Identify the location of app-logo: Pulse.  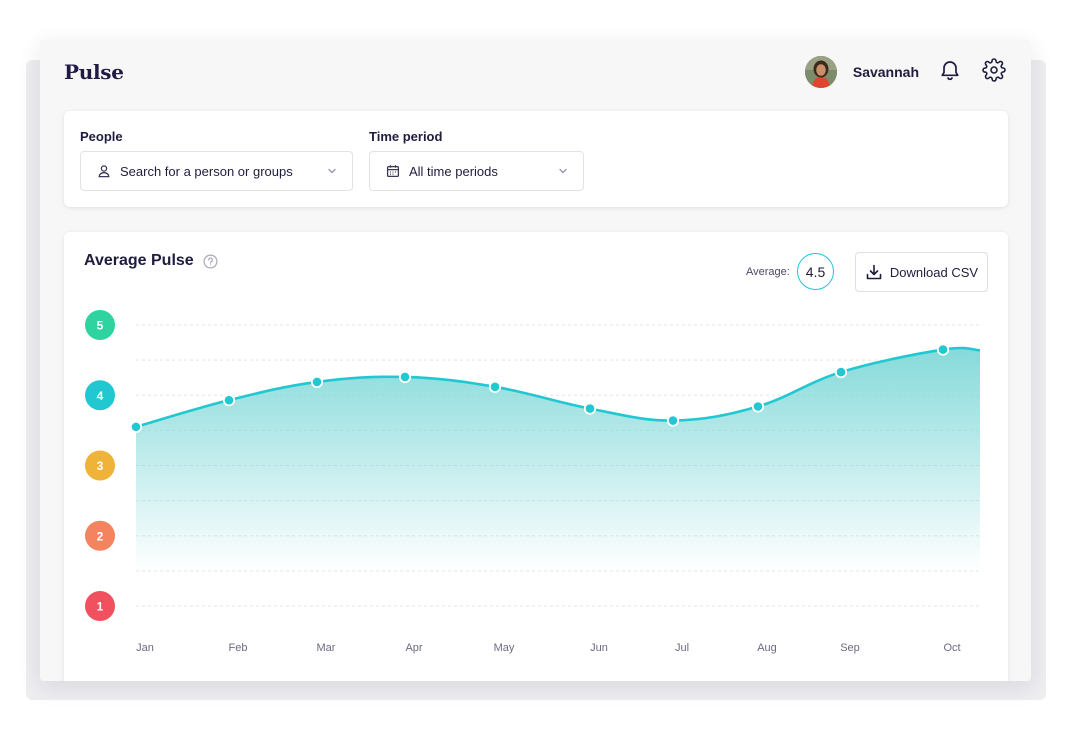
(94, 72).